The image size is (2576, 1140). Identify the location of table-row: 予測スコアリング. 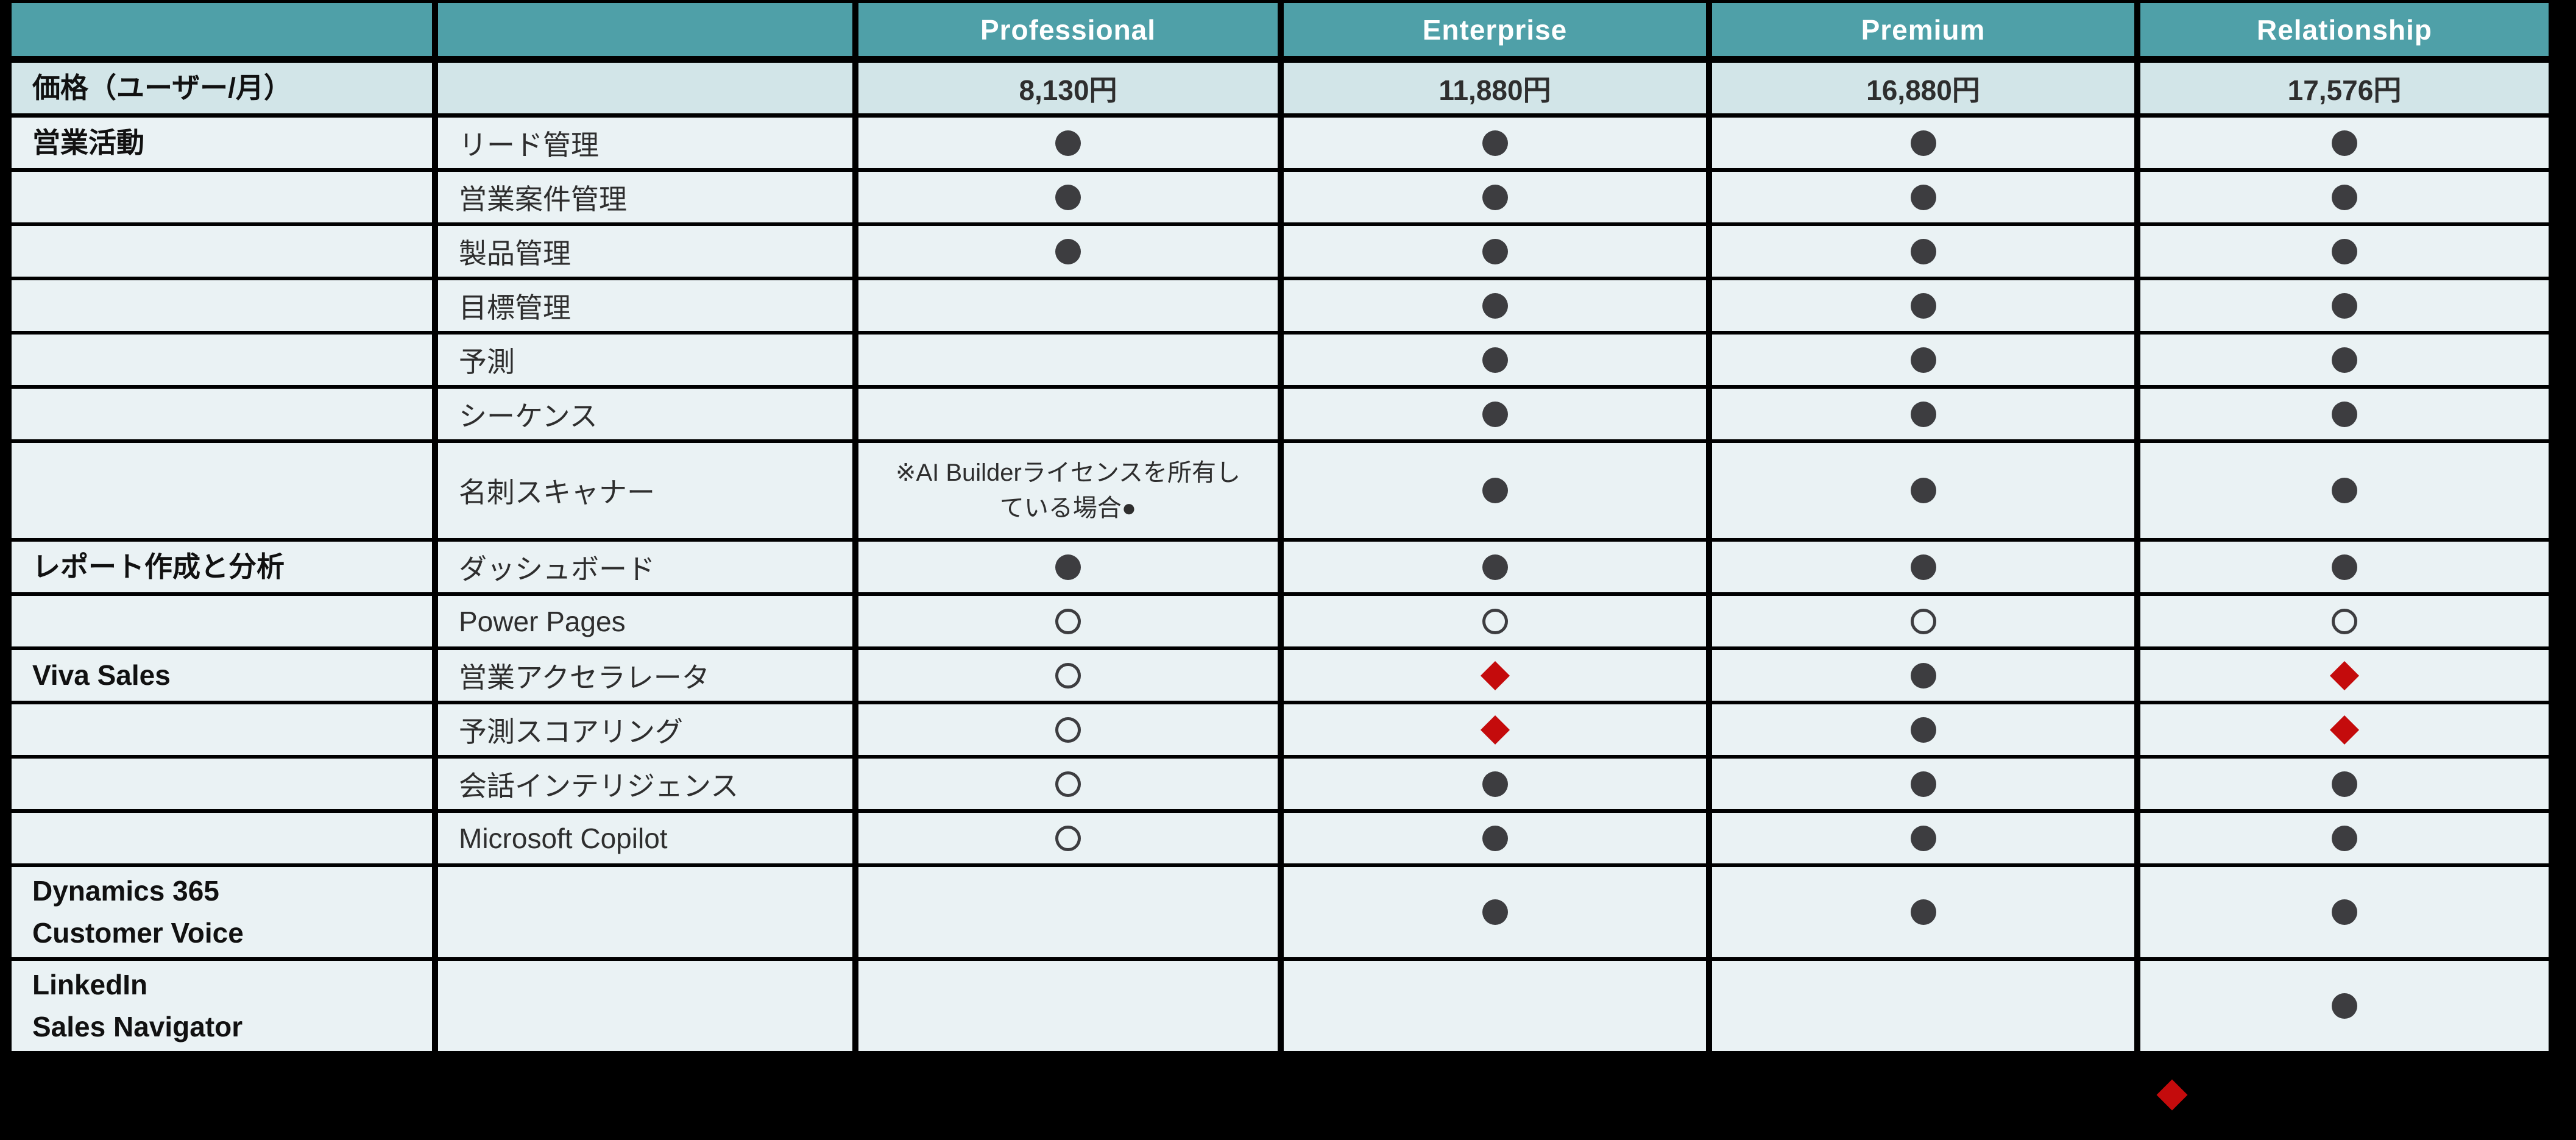
(1280, 729).